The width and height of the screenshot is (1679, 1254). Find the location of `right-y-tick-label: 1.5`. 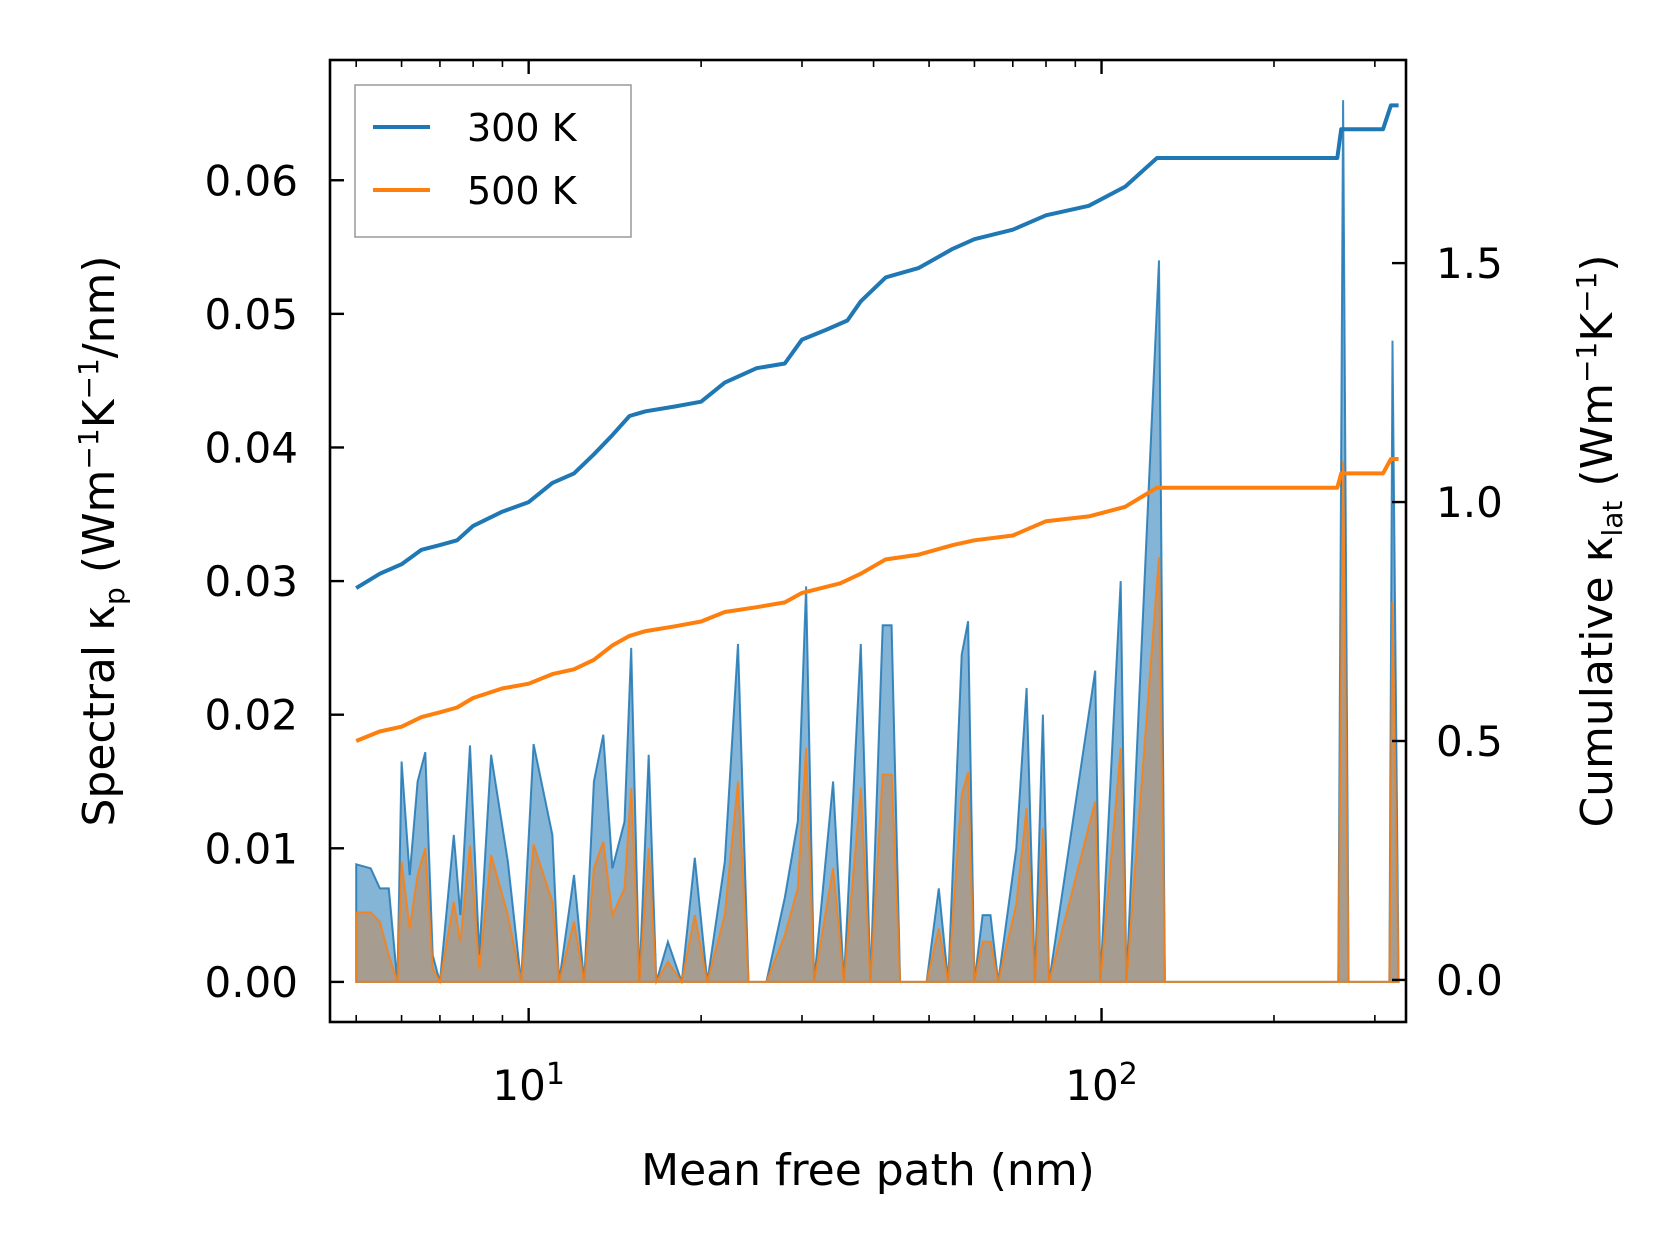

right-y-tick-label: 1.5 is located at coordinates (1469, 263).